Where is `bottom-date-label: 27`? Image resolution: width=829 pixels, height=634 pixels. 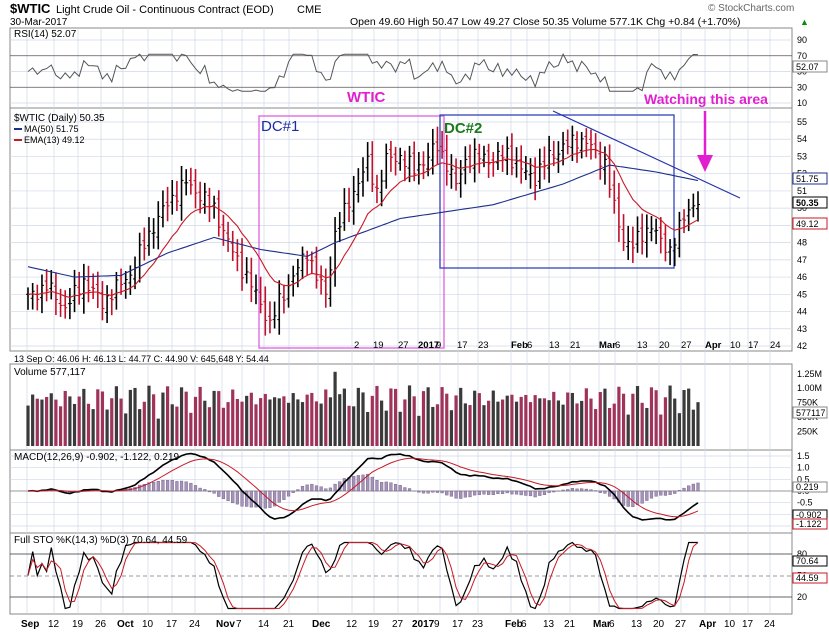 bottom-date-label: 27 is located at coordinates (398, 624).